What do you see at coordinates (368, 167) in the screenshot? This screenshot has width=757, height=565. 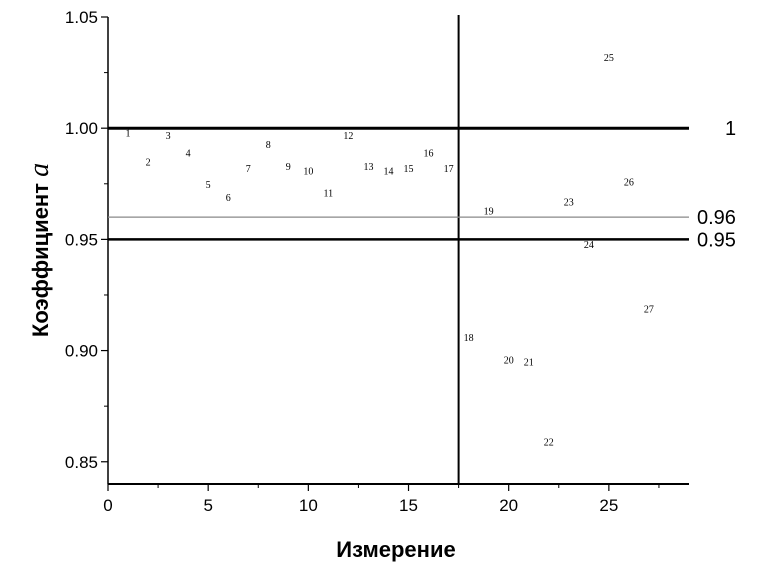 I see `data-point-label: 13` at bounding box center [368, 167].